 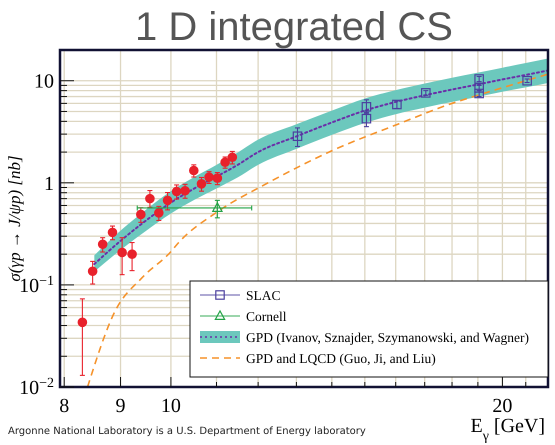 I want to click on x-tick-label: 9, so click(x=121, y=406).